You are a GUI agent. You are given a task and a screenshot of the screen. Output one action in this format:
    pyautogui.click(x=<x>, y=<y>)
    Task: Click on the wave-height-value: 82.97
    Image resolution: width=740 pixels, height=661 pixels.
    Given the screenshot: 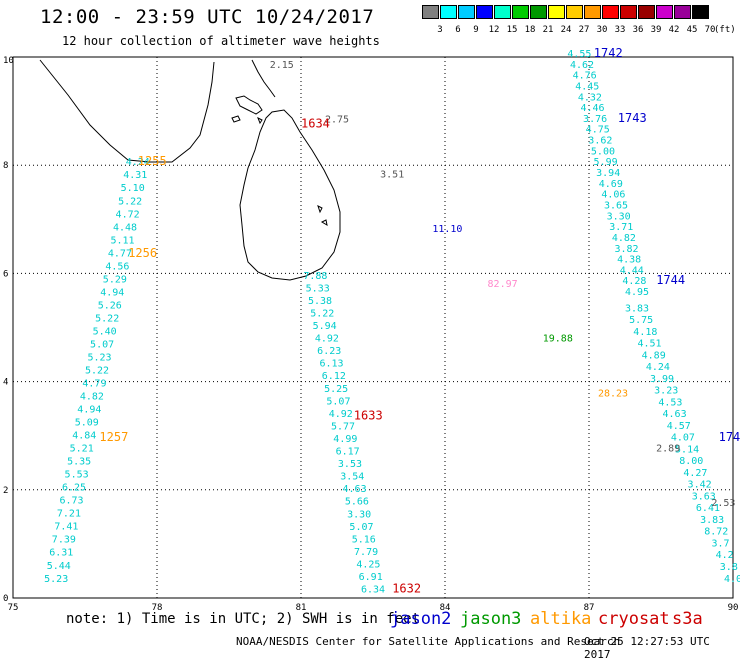 What is the action you would take?
    pyautogui.click(x=503, y=284)
    